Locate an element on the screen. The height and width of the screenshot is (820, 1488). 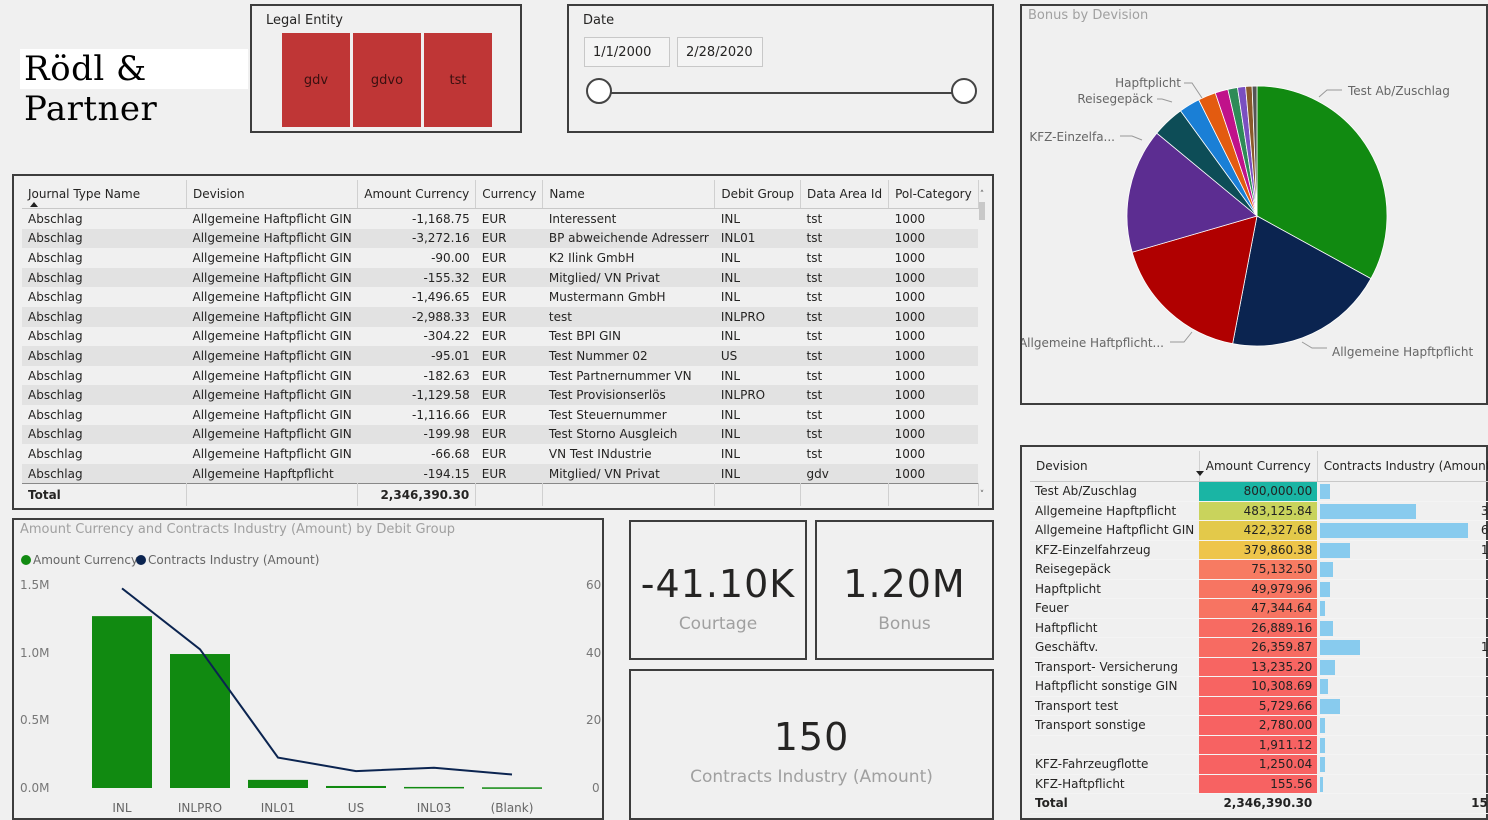
col-devision: Devision is located at coordinates (272, 194).